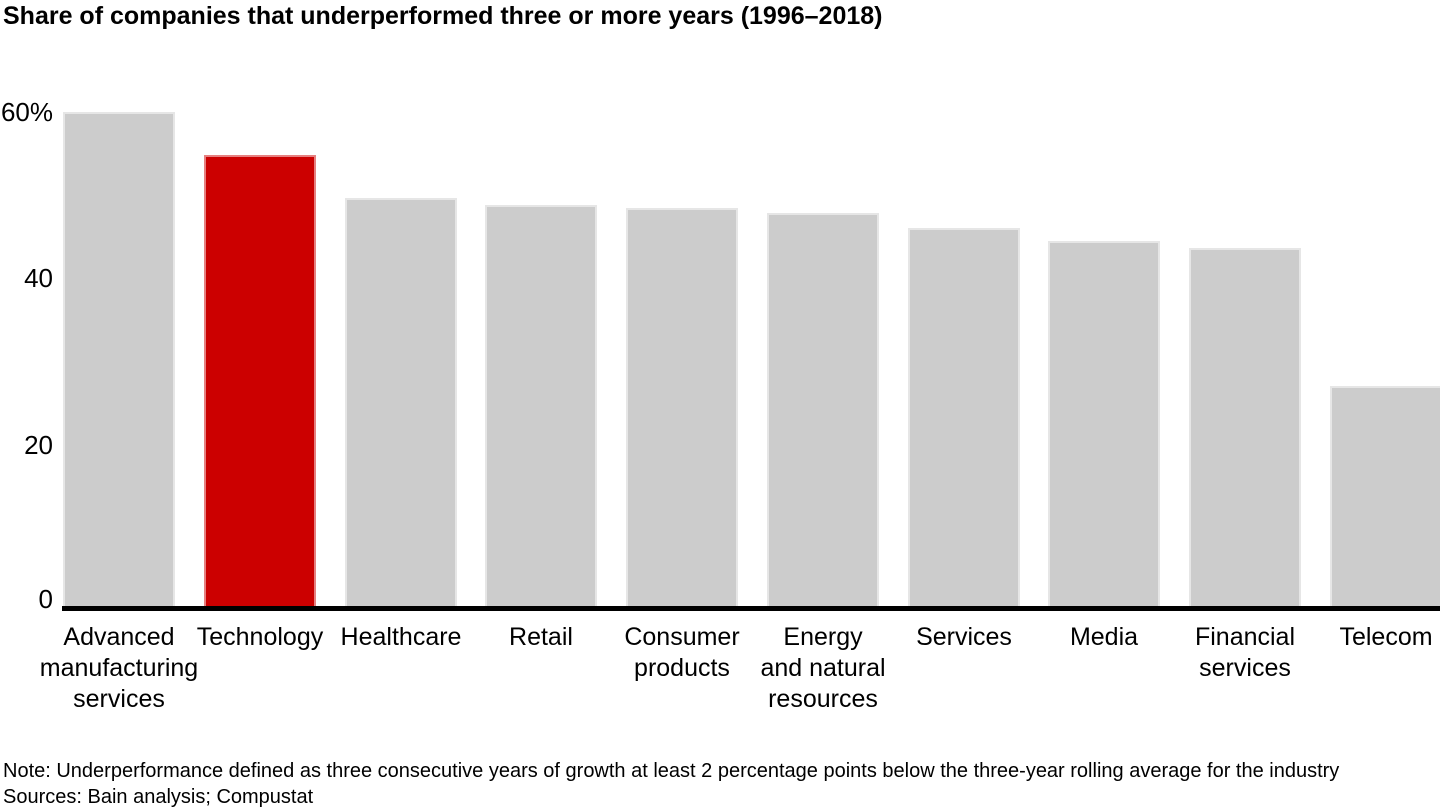  What do you see at coordinates (401, 637) in the screenshot?
I see `category-label-healthcare: Healthcare` at bounding box center [401, 637].